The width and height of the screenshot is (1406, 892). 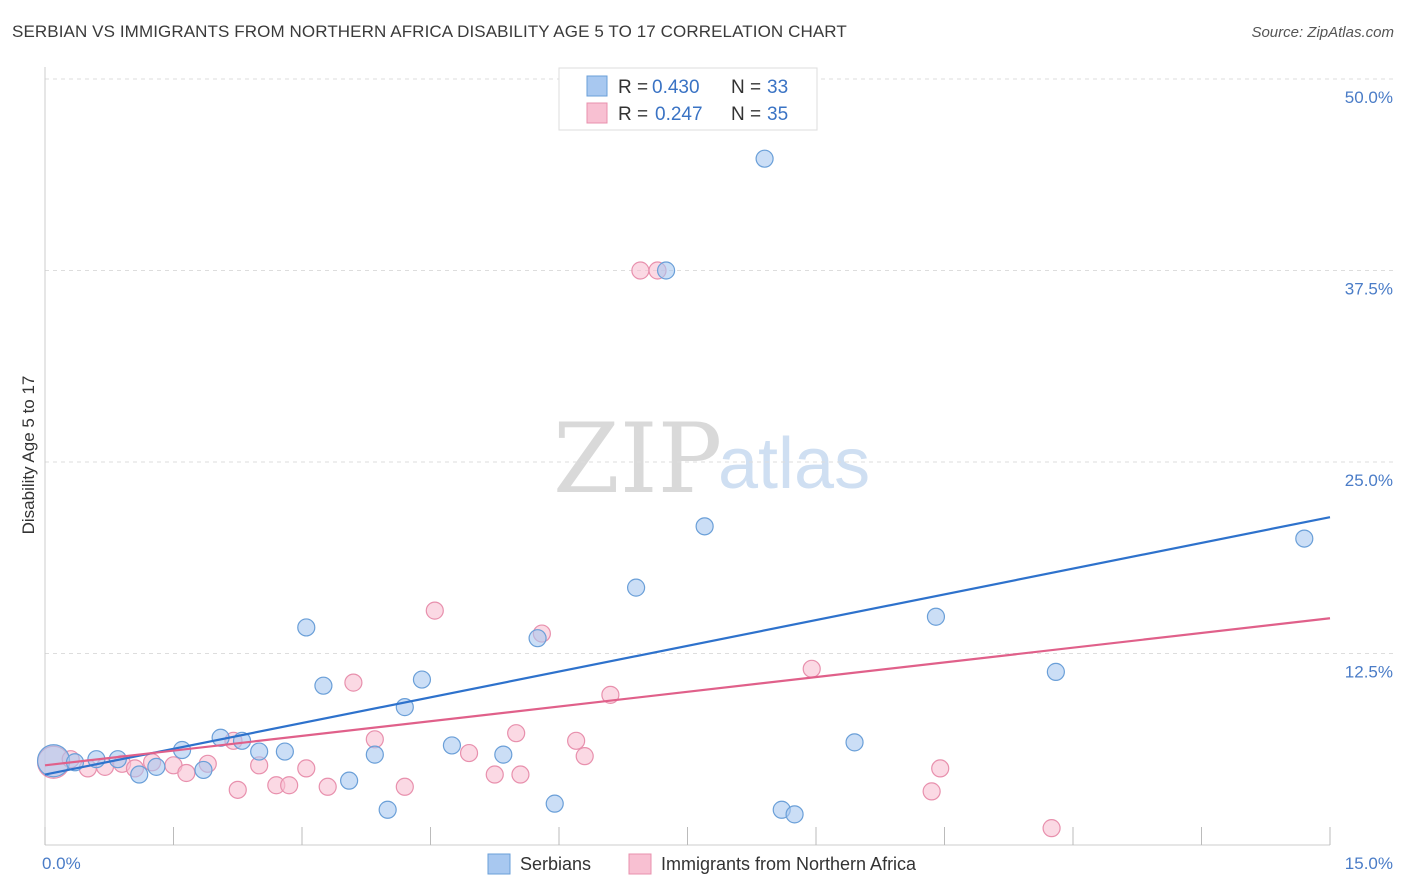 I want to click on legend-label-immigrants: Immigrants from Northern Africa, so click(x=789, y=864).